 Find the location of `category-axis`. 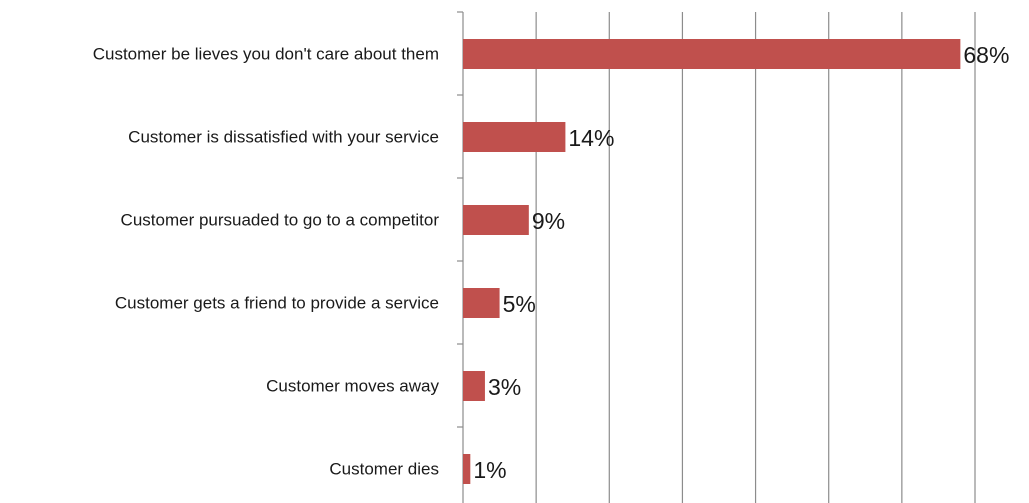

category-axis is located at coordinates (460, 257).